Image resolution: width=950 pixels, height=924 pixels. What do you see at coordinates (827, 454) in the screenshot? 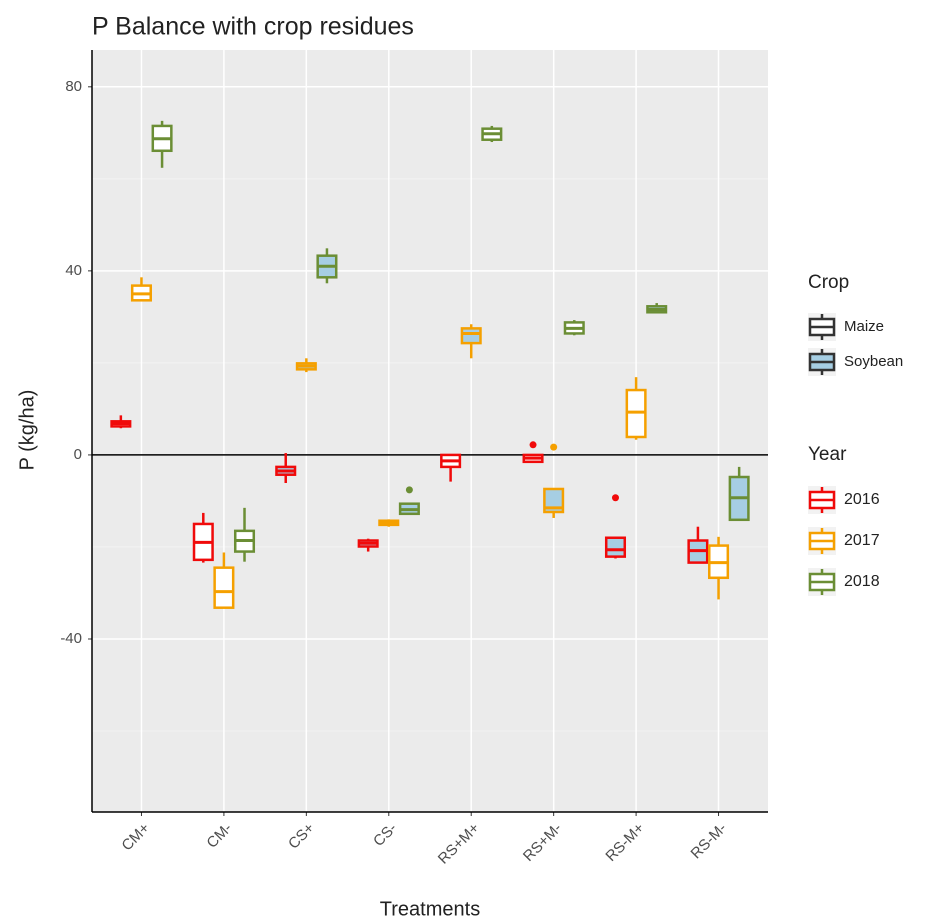
I see `legend-title: Year` at bounding box center [827, 454].